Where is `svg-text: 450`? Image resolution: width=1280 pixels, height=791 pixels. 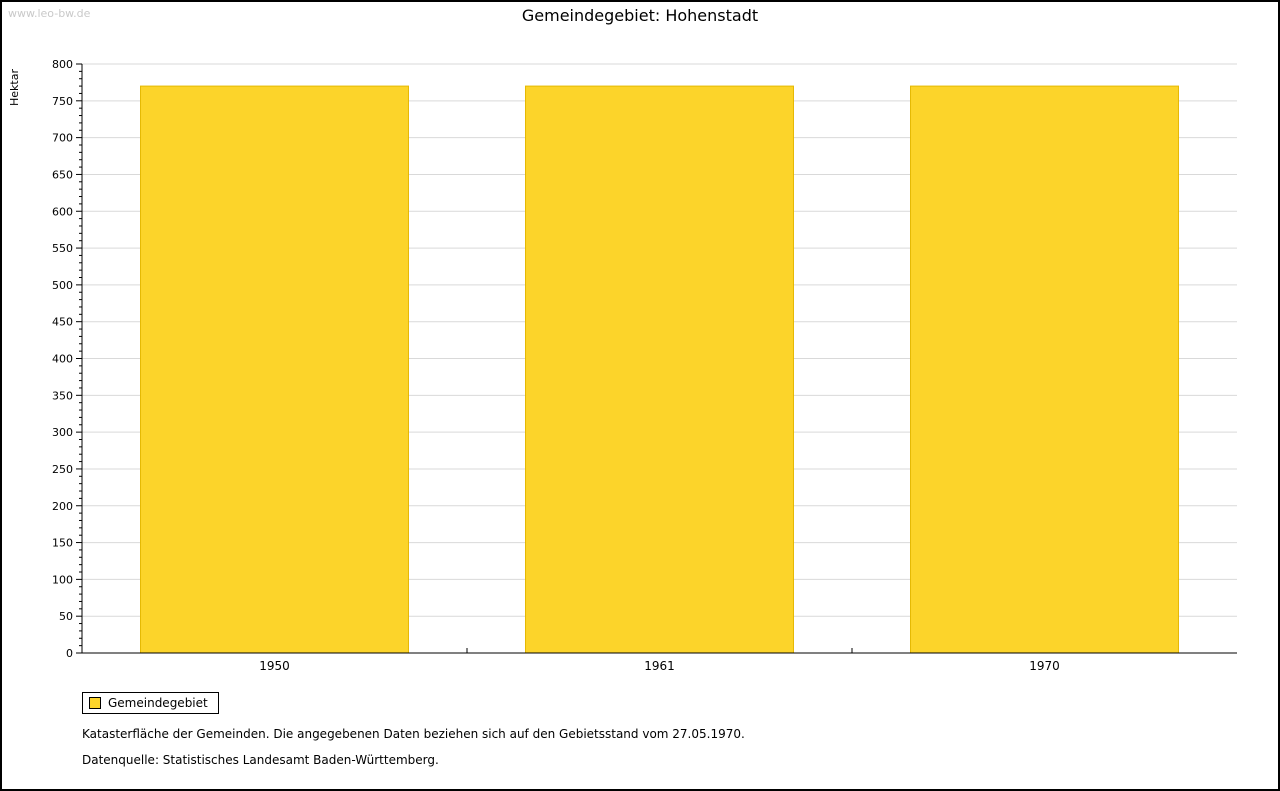 svg-text: 450 is located at coordinates (62, 322).